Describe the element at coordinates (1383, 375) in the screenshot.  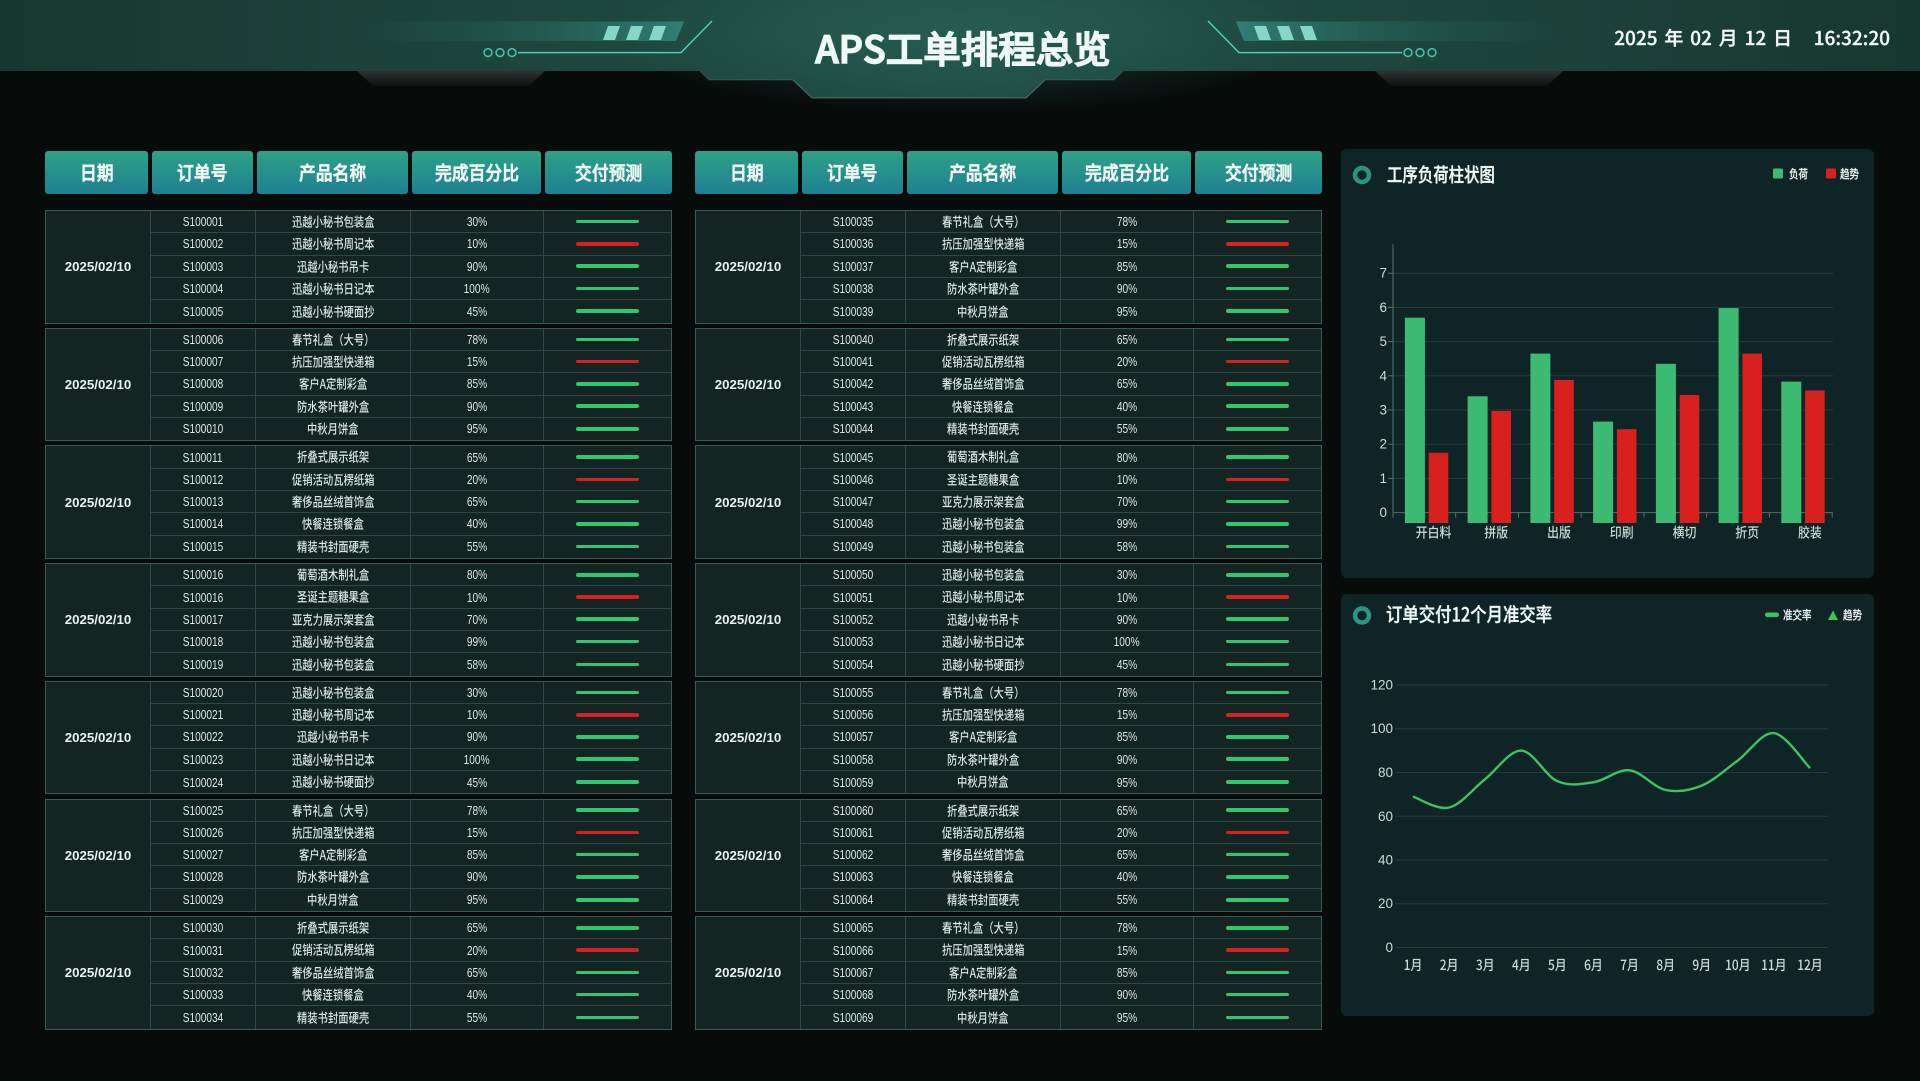
I see `svg-text: 4` at that location.